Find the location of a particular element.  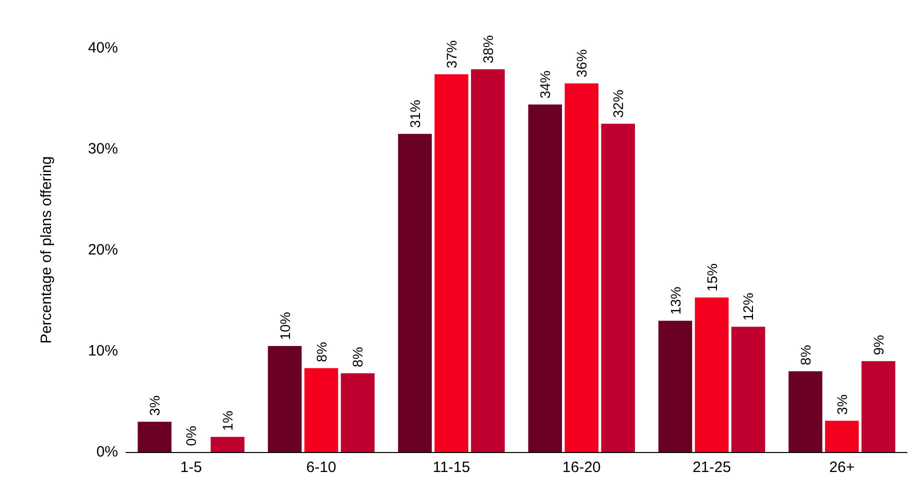

data-label: 1% is located at coordinates (228, 420).